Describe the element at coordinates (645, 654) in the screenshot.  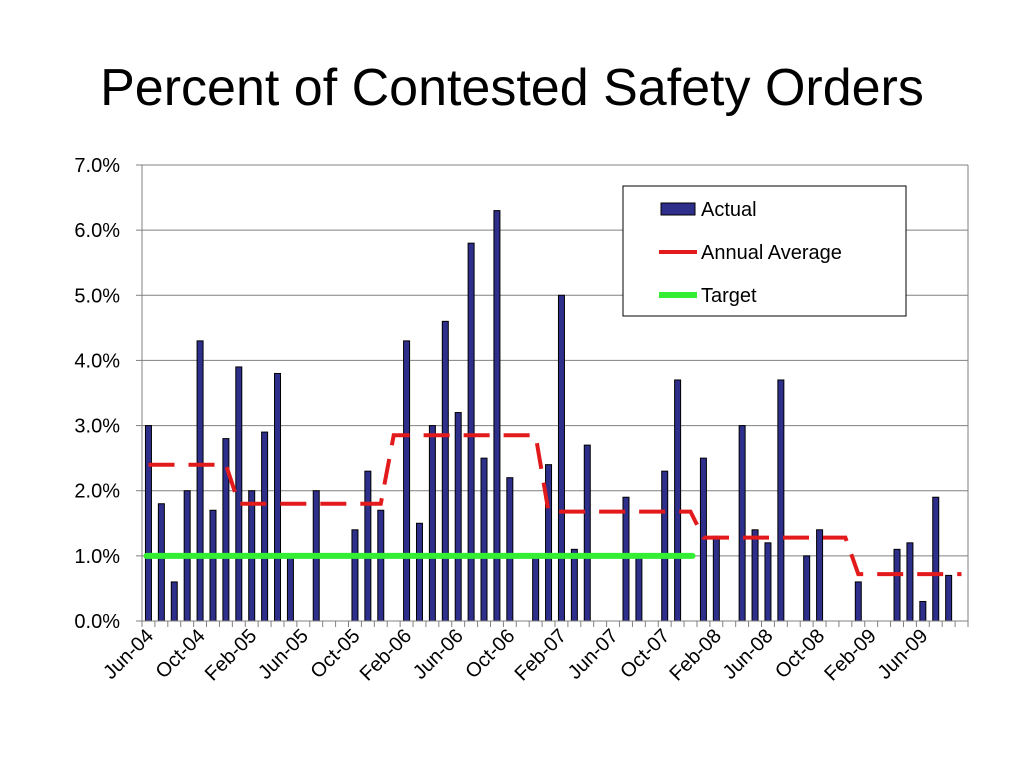
I see `x-tick-label: Oct-07` at that location.